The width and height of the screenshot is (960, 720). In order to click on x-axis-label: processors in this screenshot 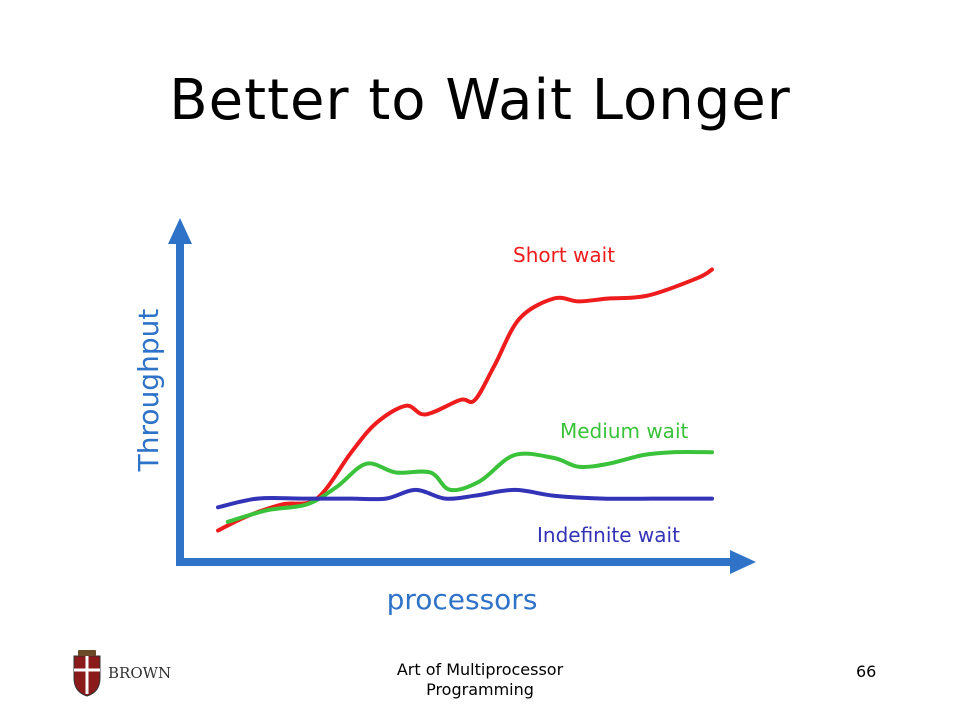, I will do `click(462, 599)`.